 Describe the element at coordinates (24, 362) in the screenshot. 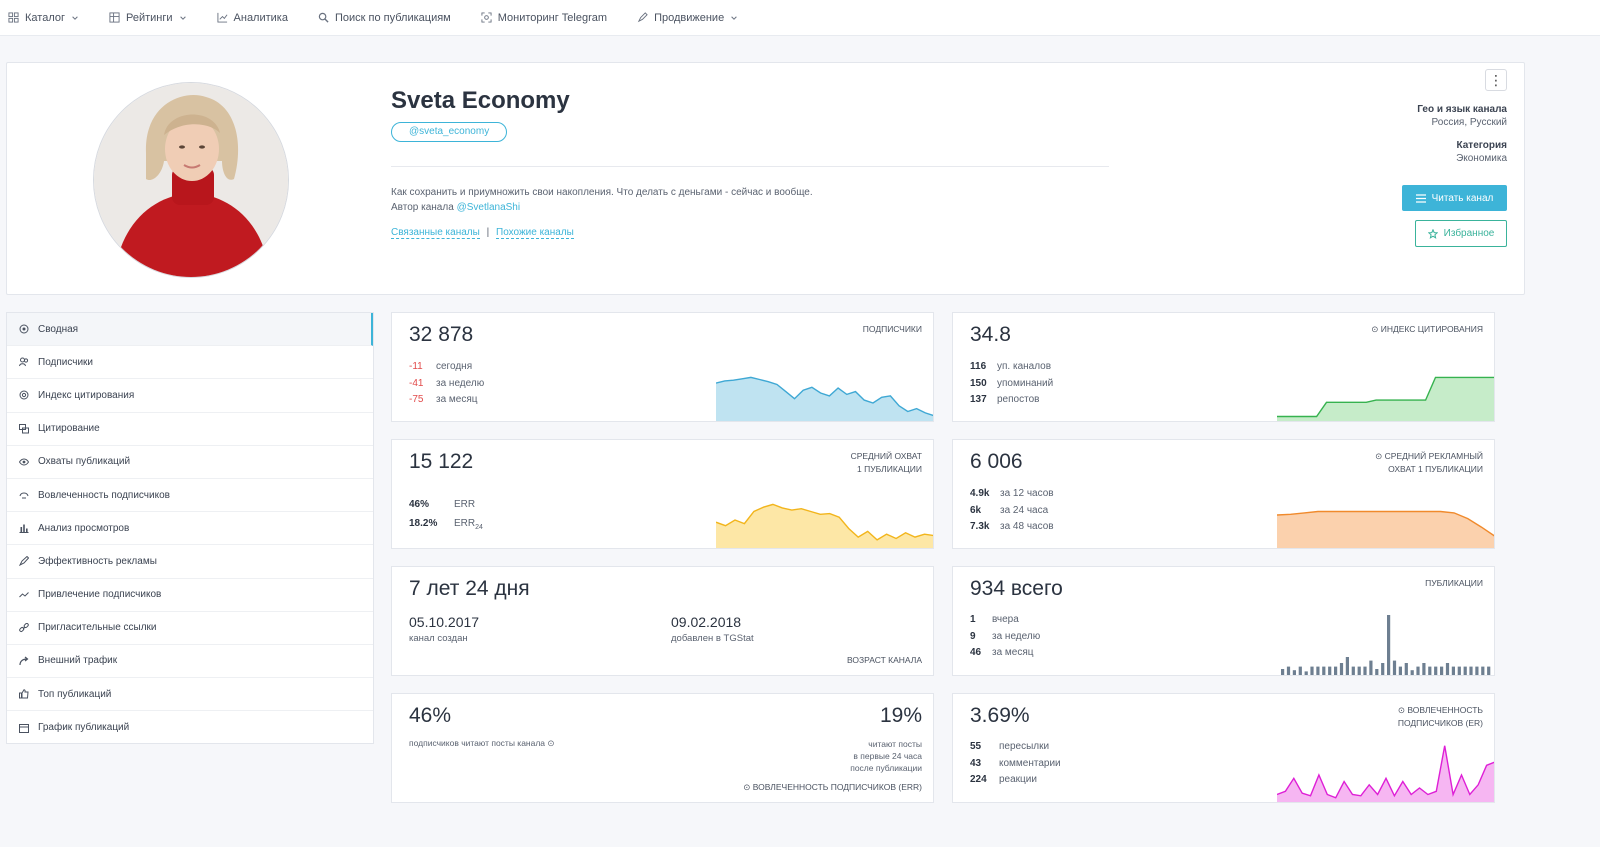

I see `users-icon` at that location.